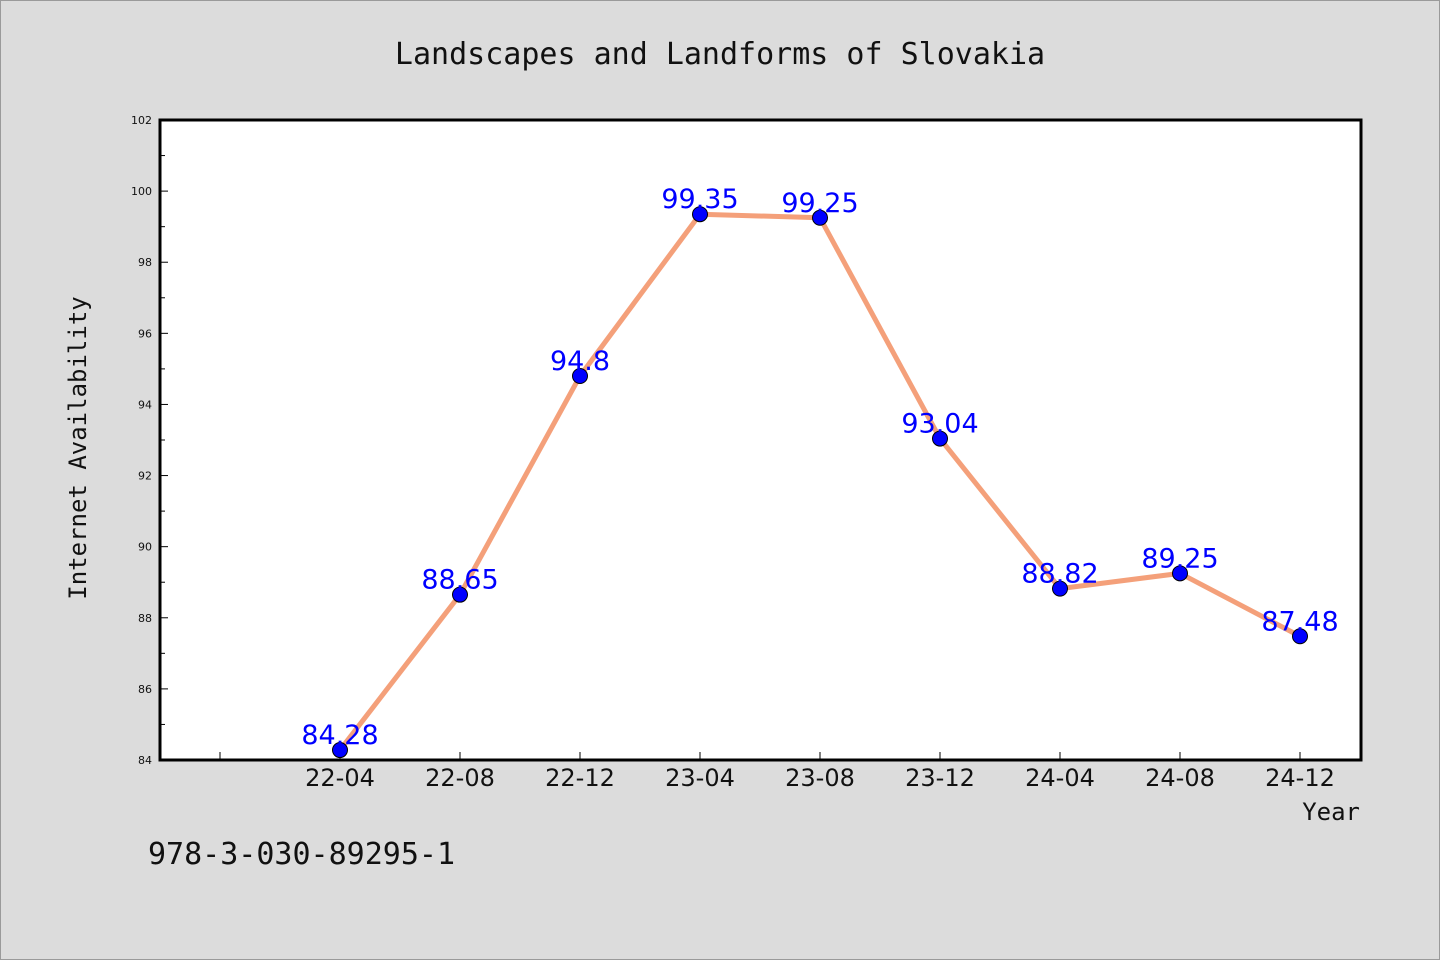  I want to click on y-tick-label: 90, so click(145, 547).